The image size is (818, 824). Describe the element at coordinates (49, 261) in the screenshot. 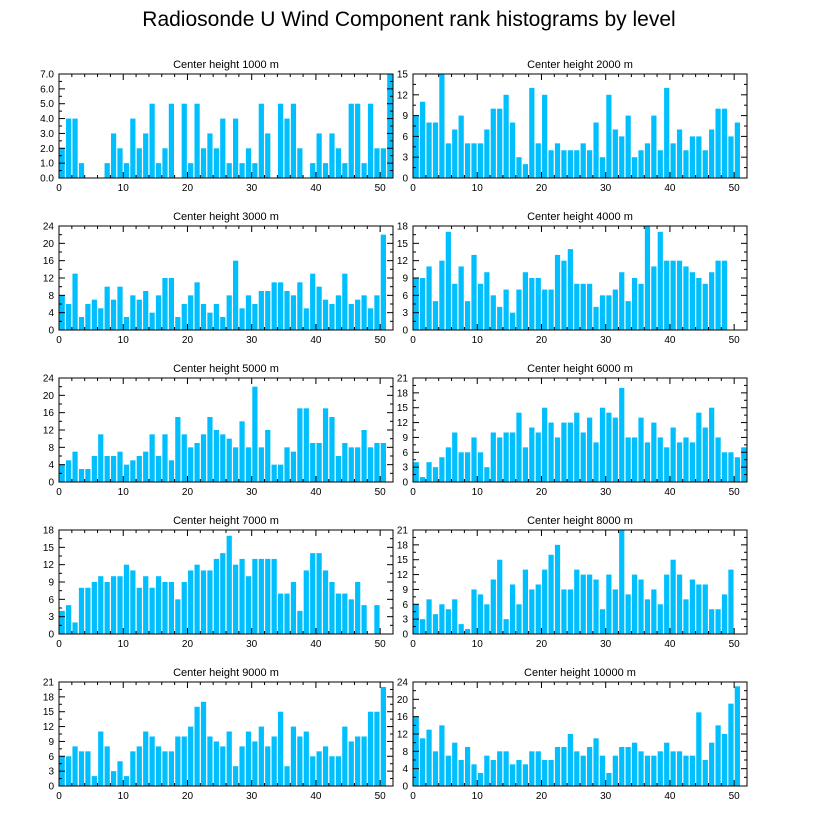

I see `y-tick-label: 16` at that location.